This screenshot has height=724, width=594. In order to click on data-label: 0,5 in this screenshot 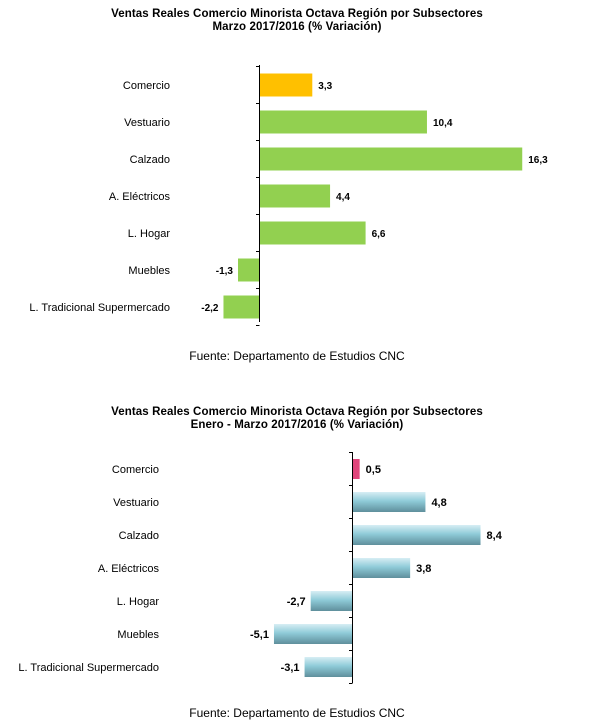, I will do `click(373, 470)`.